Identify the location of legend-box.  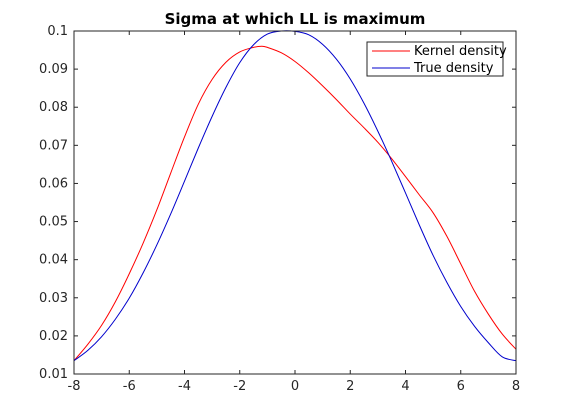
(435, 59).